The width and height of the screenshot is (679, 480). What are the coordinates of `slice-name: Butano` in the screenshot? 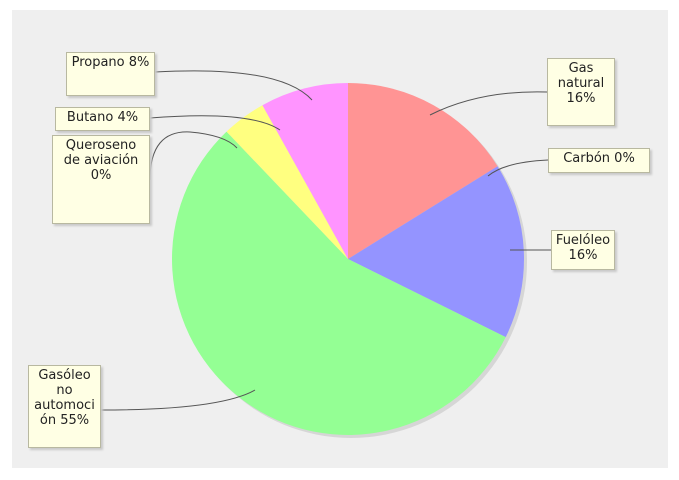 It's located at (90, 117).